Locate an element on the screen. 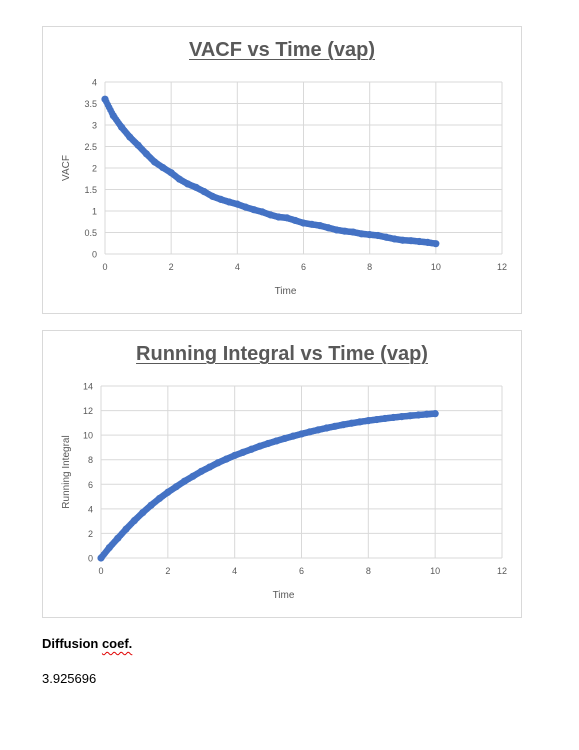 Image resolution: width=579 pixels, height=750 pixels. diffusion-label-main: Diffusion is located at coordinates (72, 643).